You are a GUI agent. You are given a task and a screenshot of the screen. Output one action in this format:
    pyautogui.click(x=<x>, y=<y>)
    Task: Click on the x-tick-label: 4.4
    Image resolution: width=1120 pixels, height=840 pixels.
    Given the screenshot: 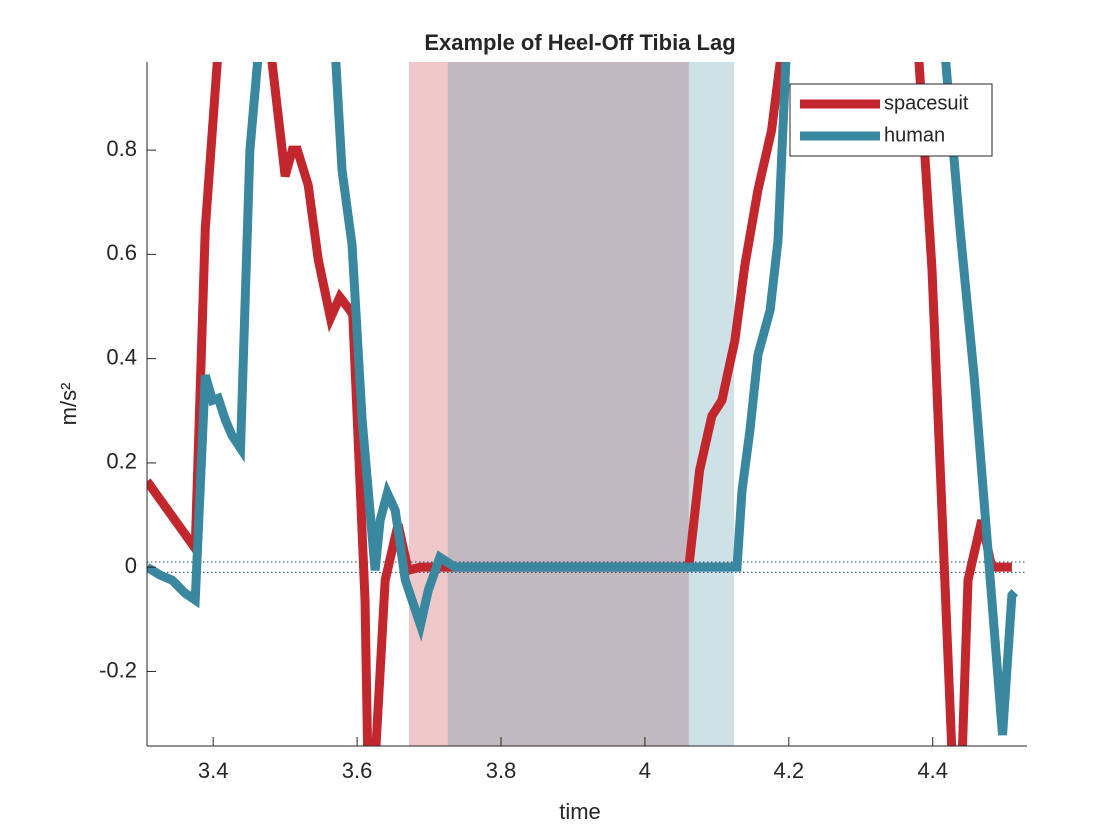 What is the action you would take?
    pyautogui.click(x=932, y=770)
    